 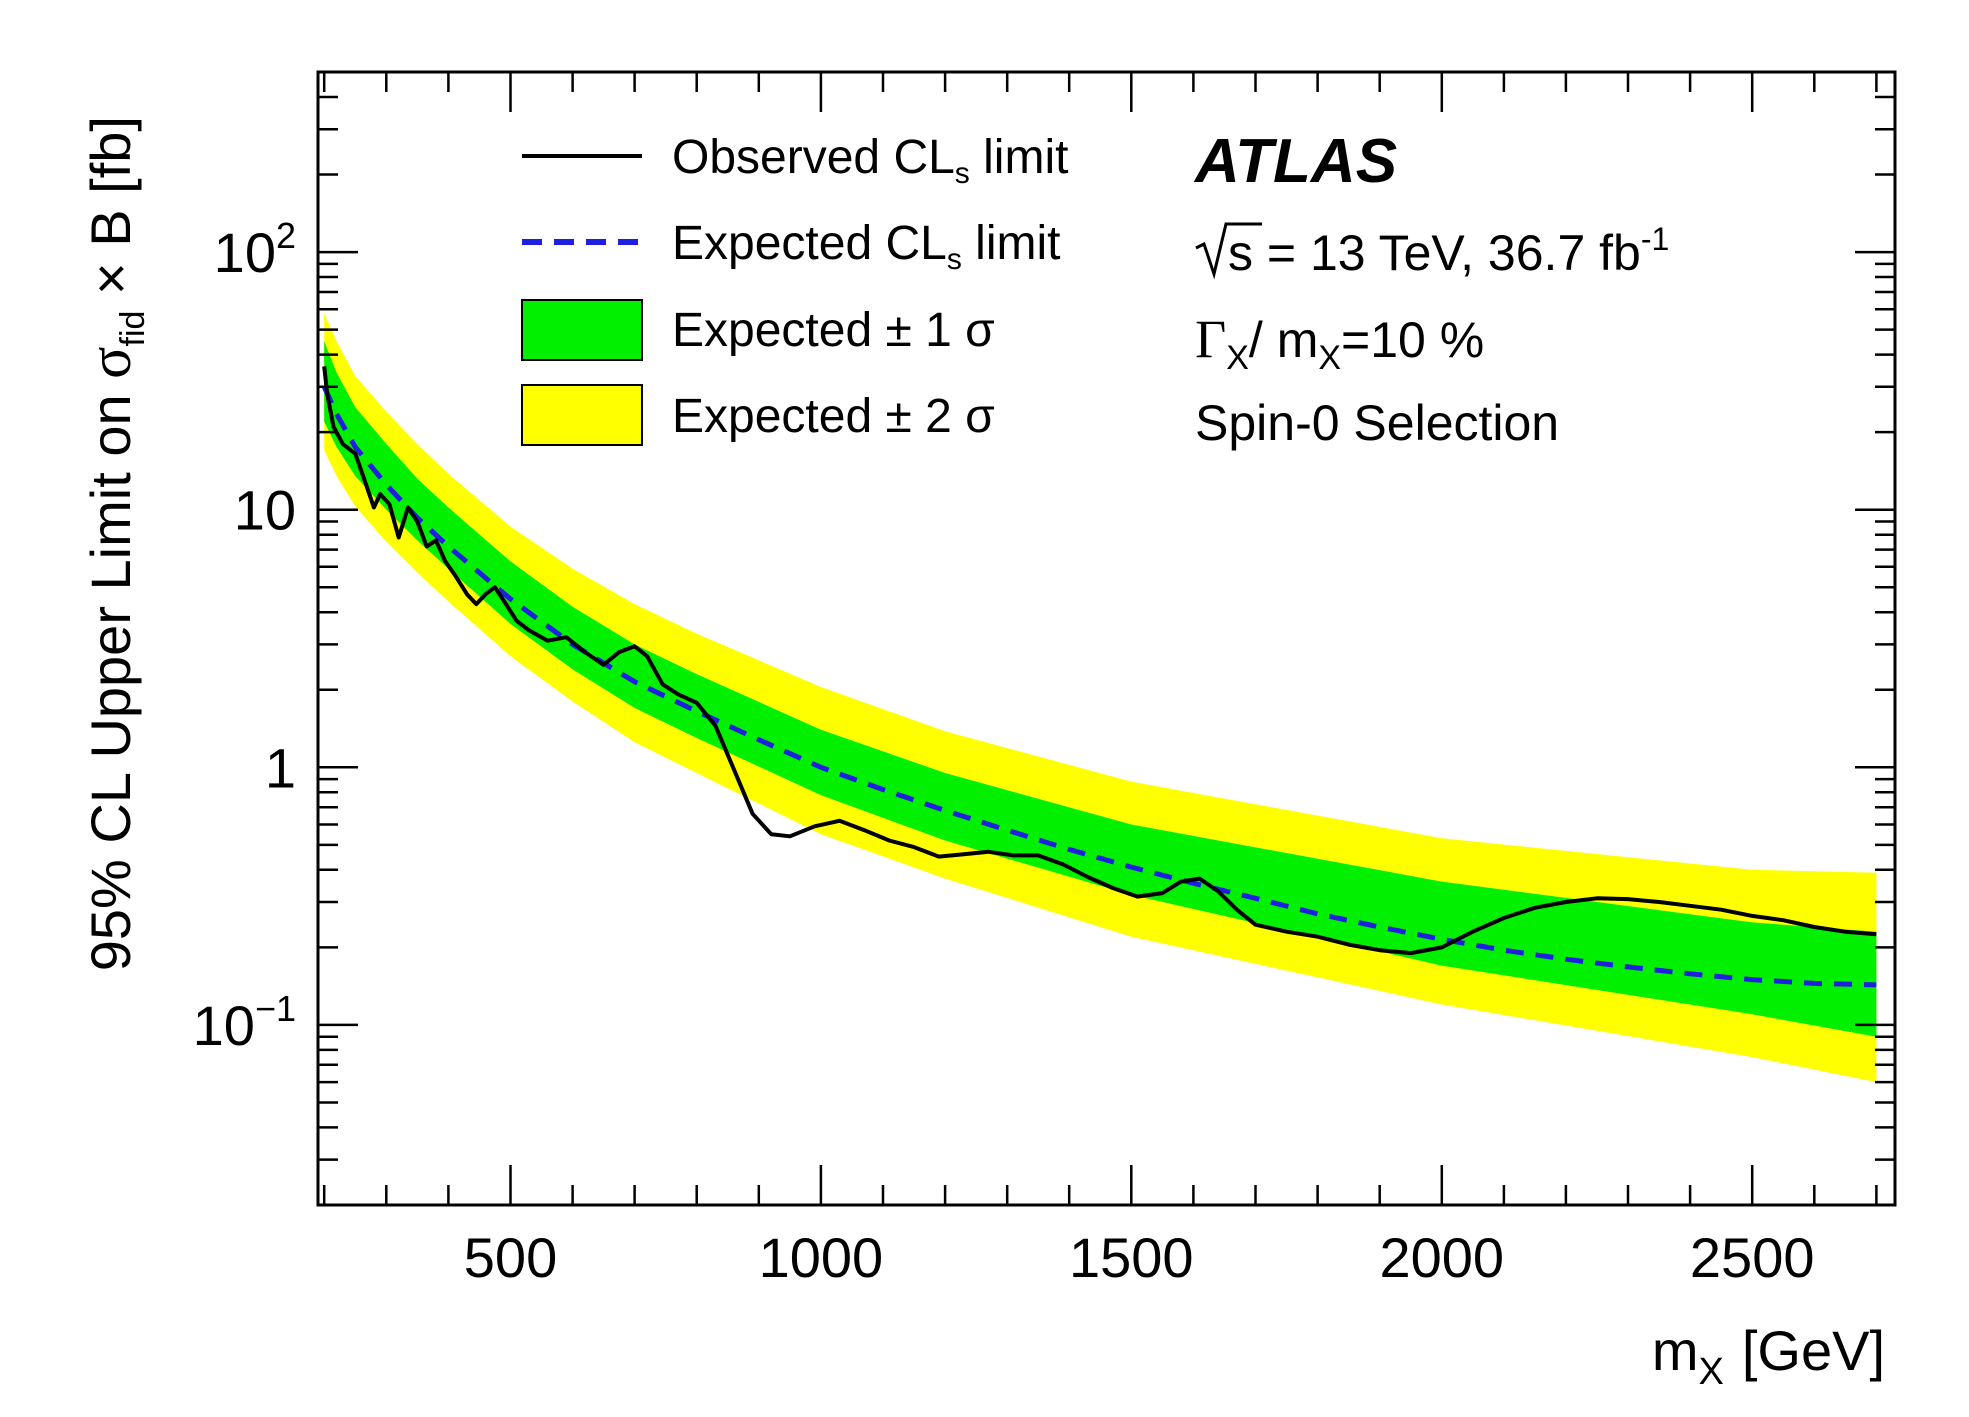 I want to click on x-axis-title: mX [GeV], so click(x=1768, y=1356).